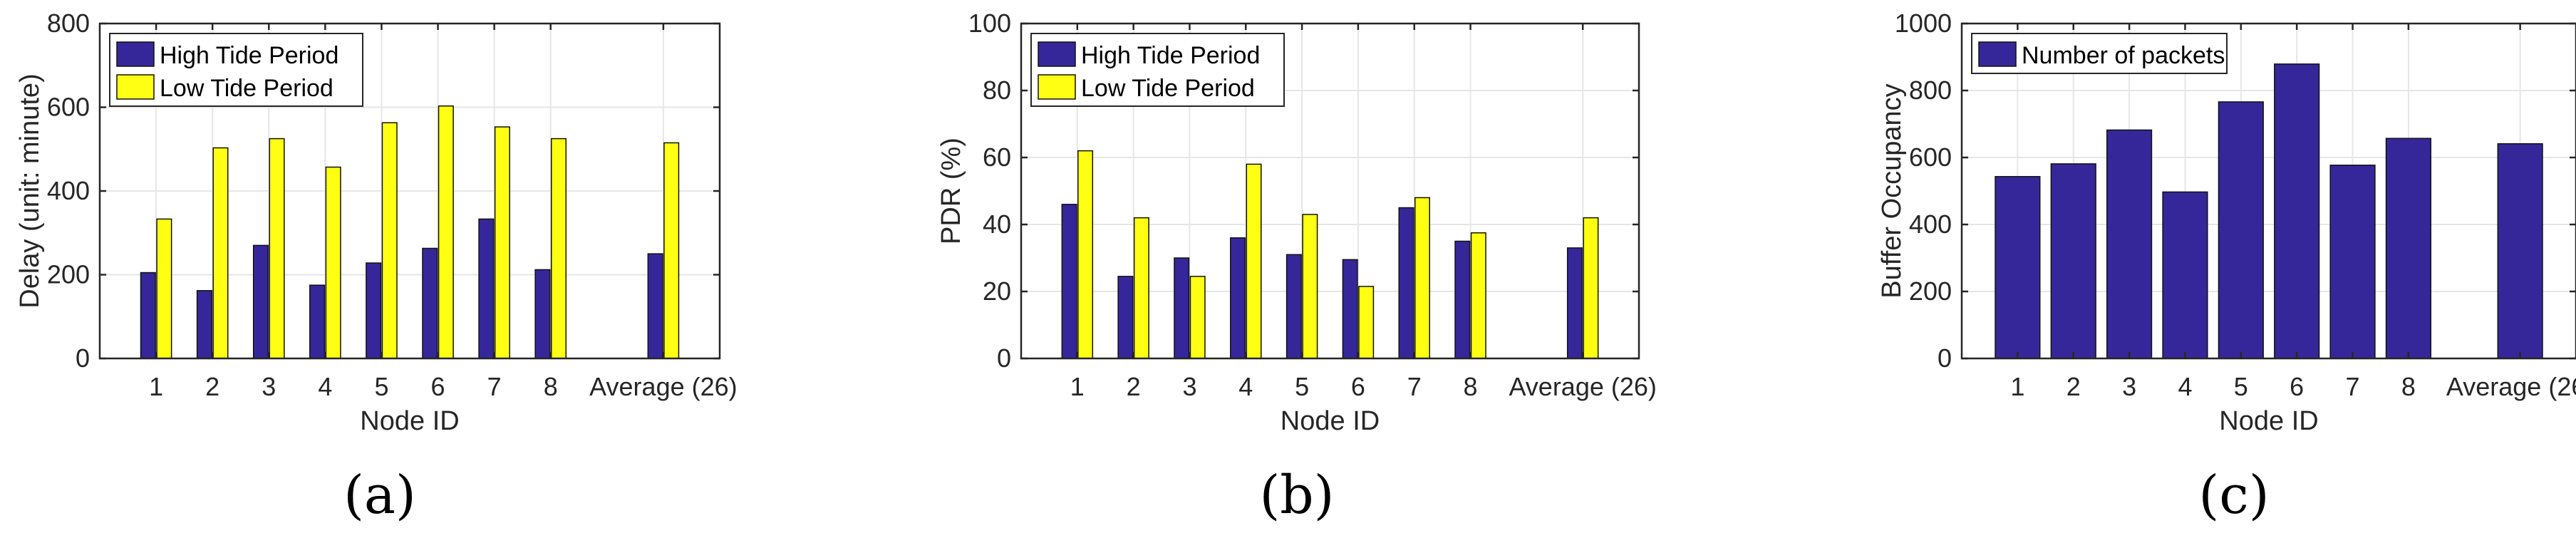 Image resolution: width=2576 pixels, height=543 pixels. What do you see at coordinates (1924, 23) in the screenshot?
I see `y-tick-label: 1000` at bounding box center [1924, 23].